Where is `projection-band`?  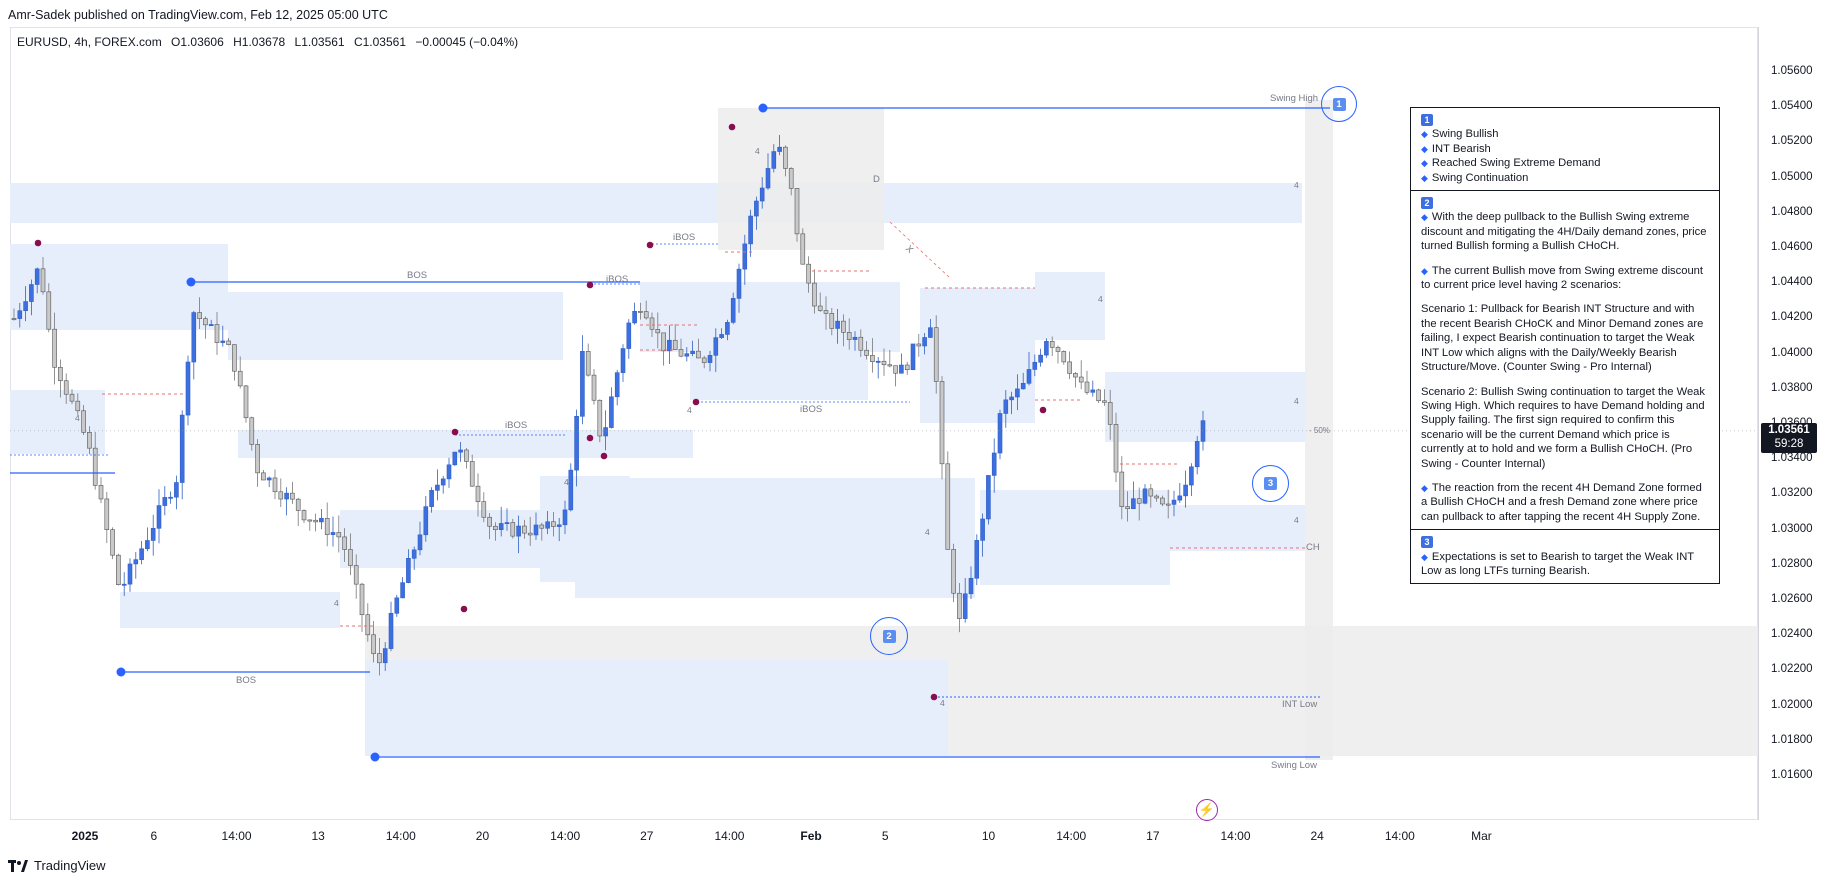 projection-band is located at coordinates (1319, 430).